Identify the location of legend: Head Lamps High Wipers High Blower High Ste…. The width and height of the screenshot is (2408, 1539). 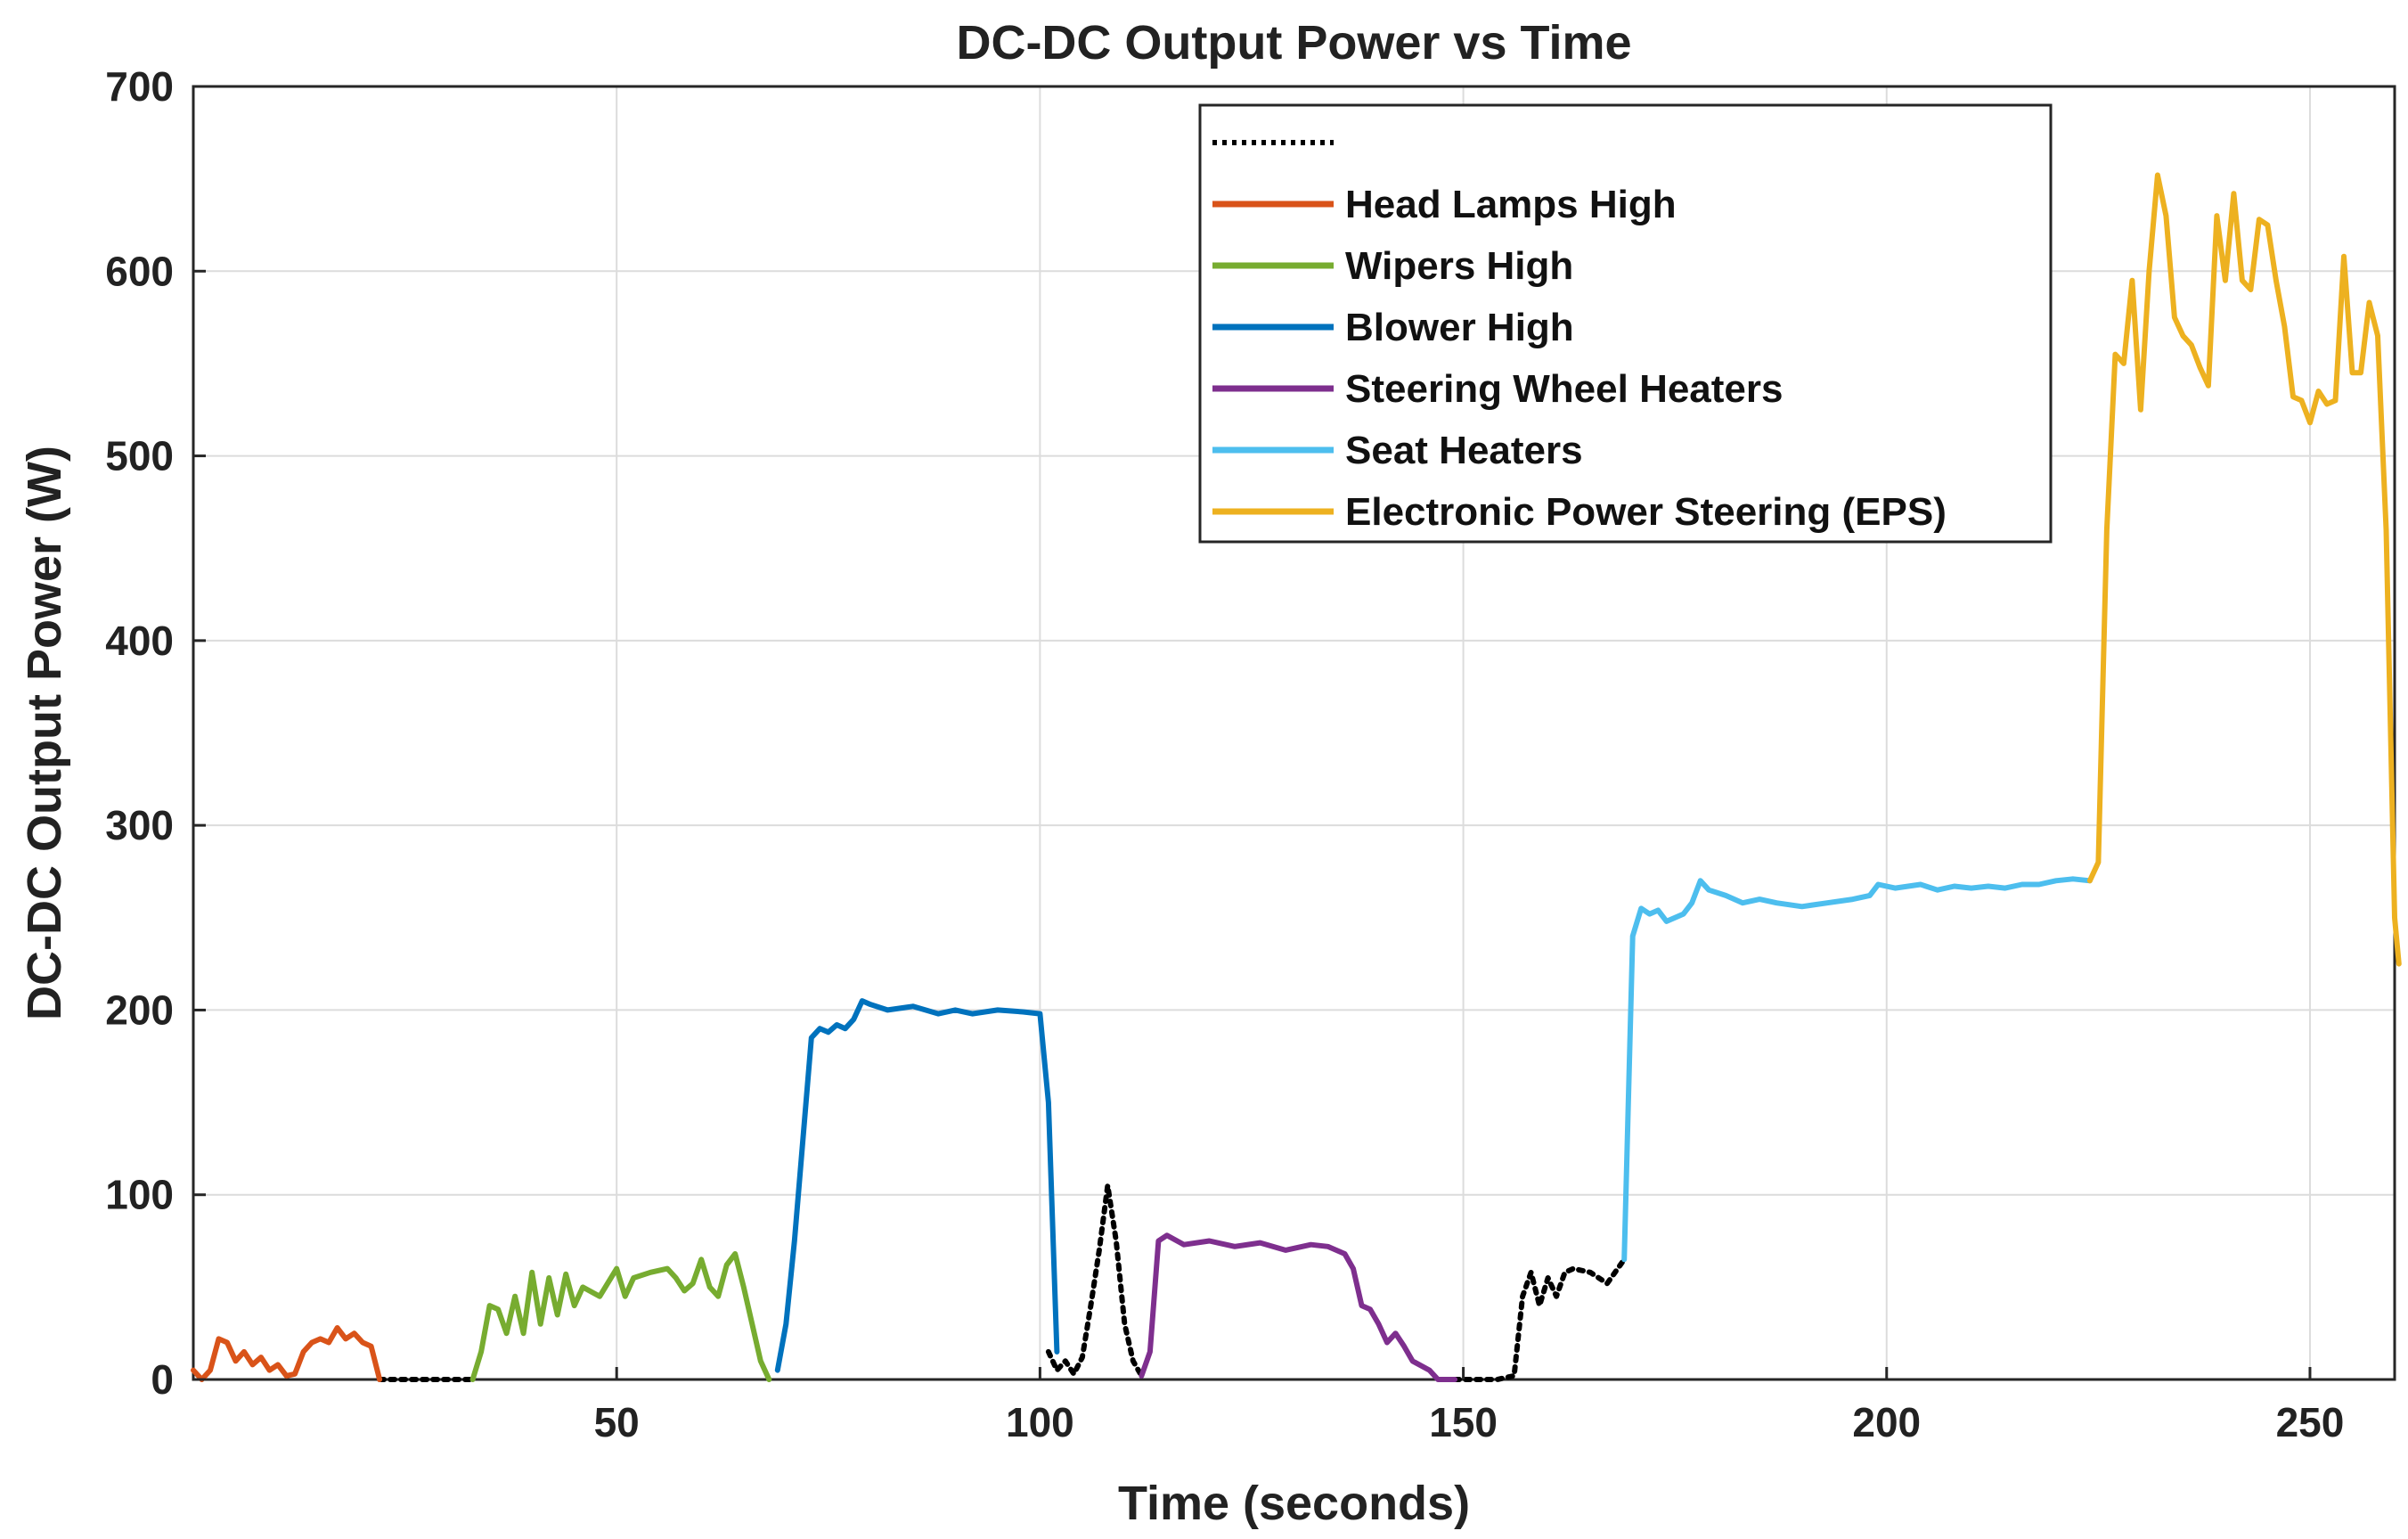
(1625, 323).